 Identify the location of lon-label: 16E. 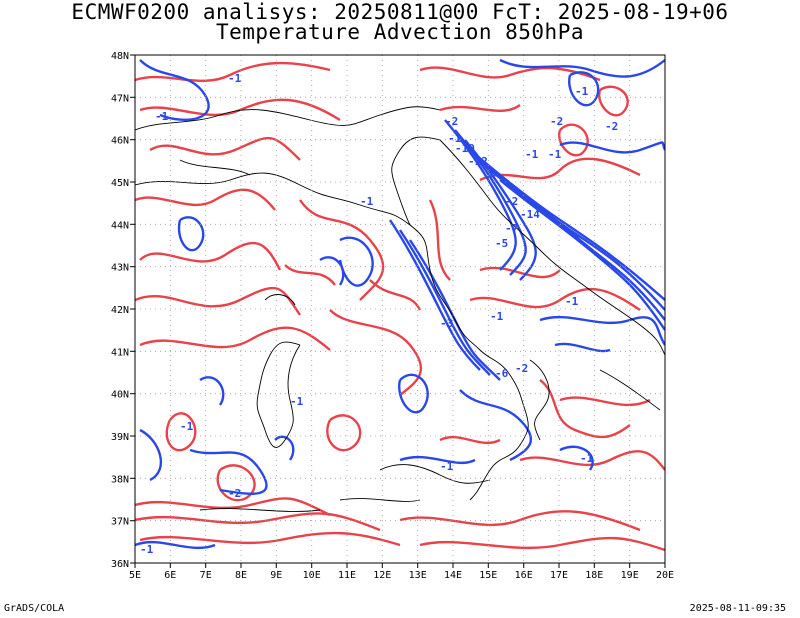
(524, 575).